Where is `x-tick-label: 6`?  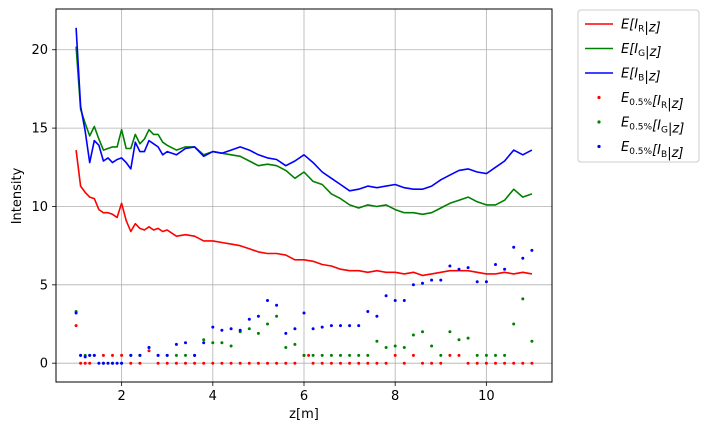
x-tick-label: 6 is located at coordinates (304, 396).